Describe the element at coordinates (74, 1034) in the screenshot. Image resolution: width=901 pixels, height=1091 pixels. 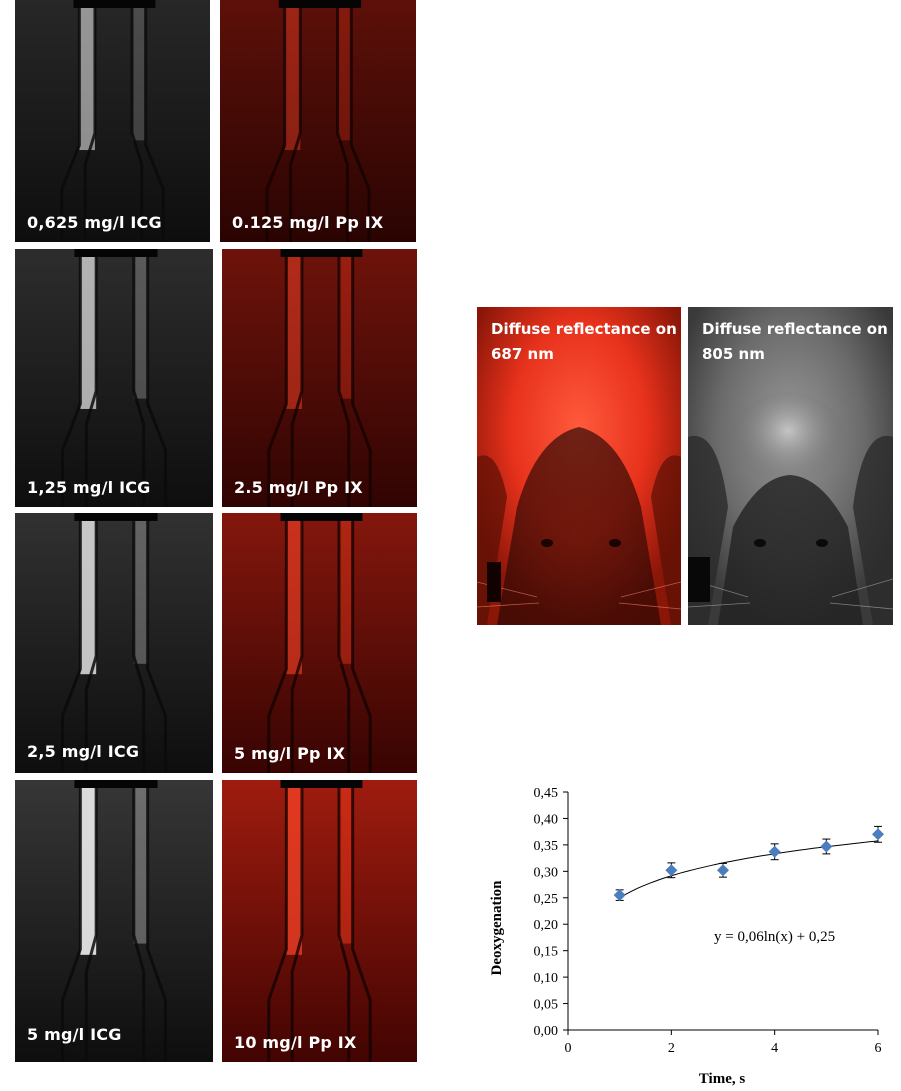
I see `panel-caption: 5 mg/l ICG` at that location.